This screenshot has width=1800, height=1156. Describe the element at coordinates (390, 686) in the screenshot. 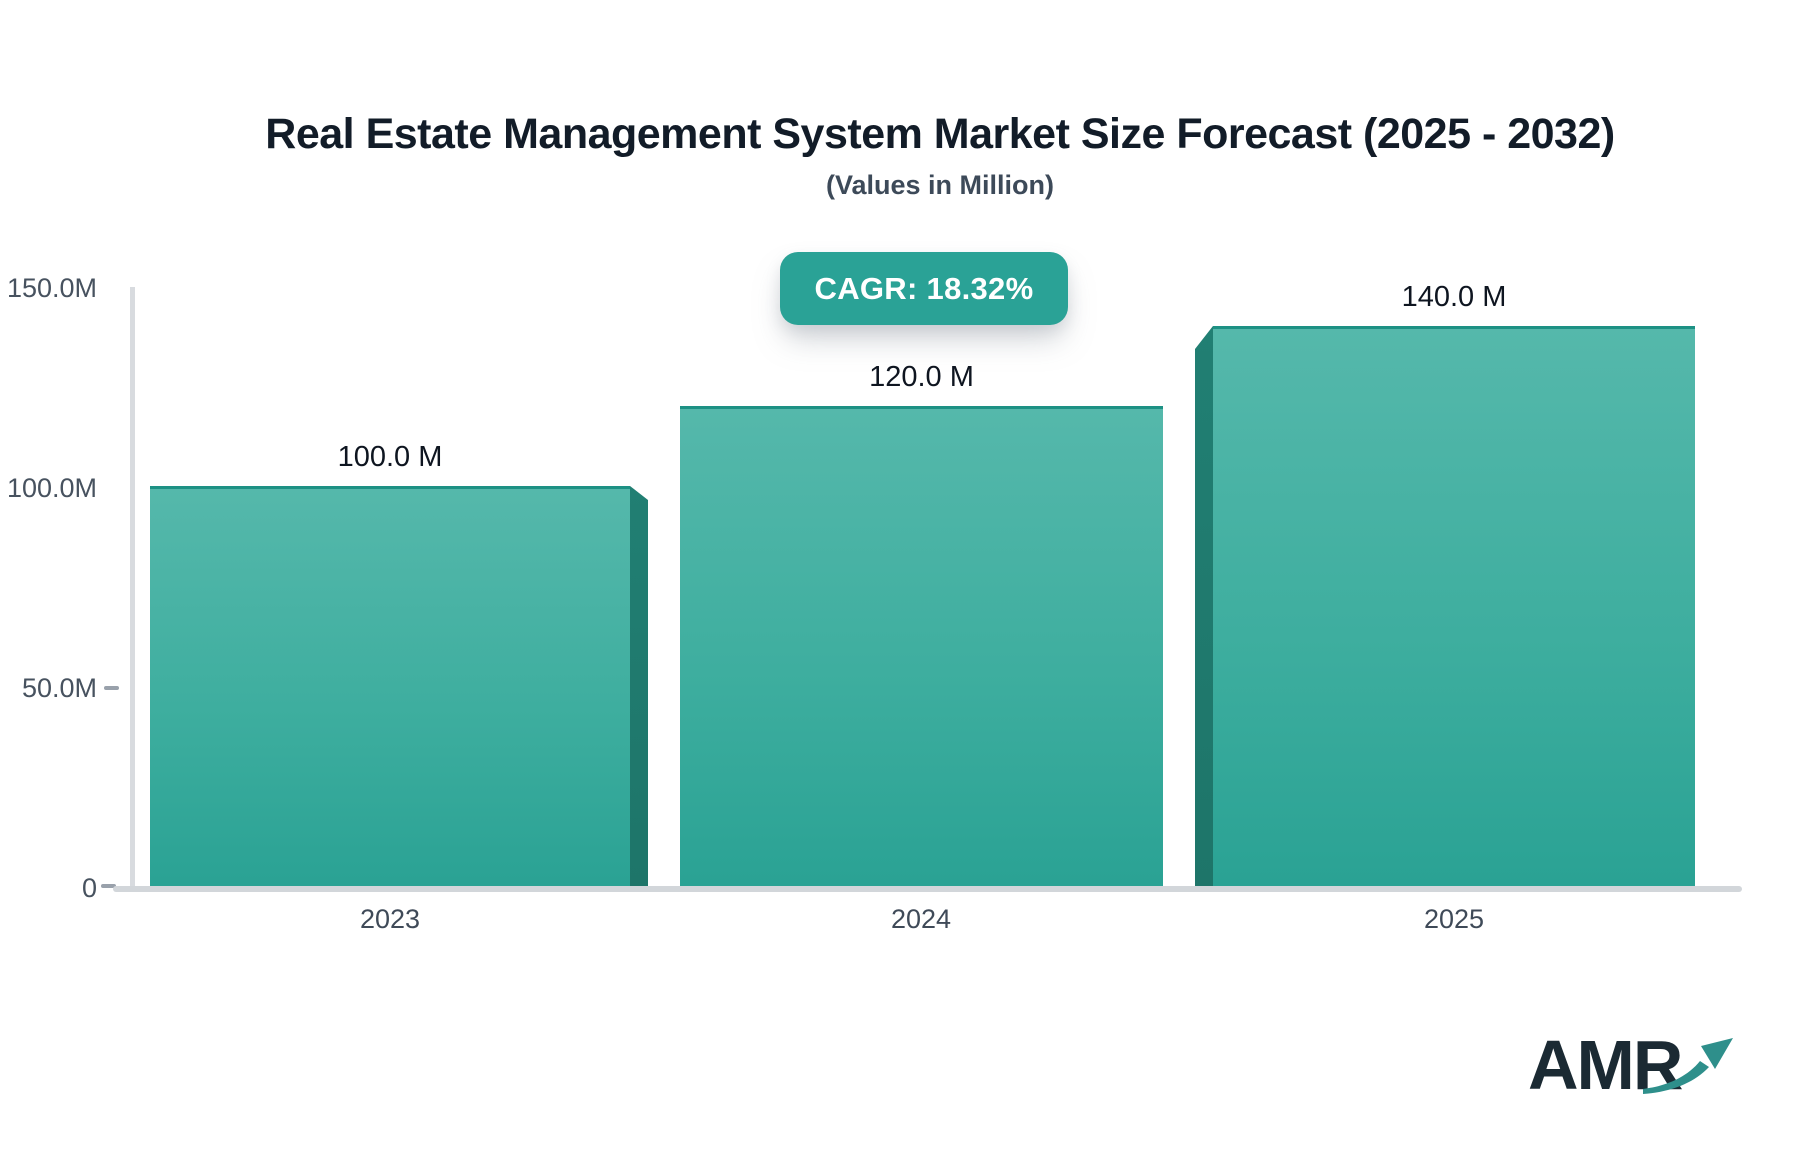

I see `bar-2023-face` at that location.